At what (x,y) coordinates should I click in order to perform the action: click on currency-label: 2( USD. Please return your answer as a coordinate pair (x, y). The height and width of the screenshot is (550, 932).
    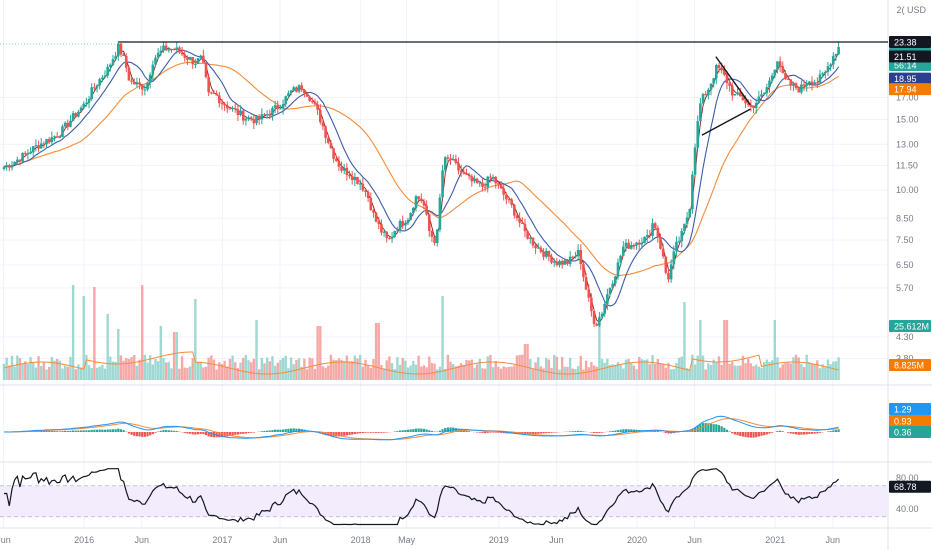
    Looking at the image, I should click on (911, 10).